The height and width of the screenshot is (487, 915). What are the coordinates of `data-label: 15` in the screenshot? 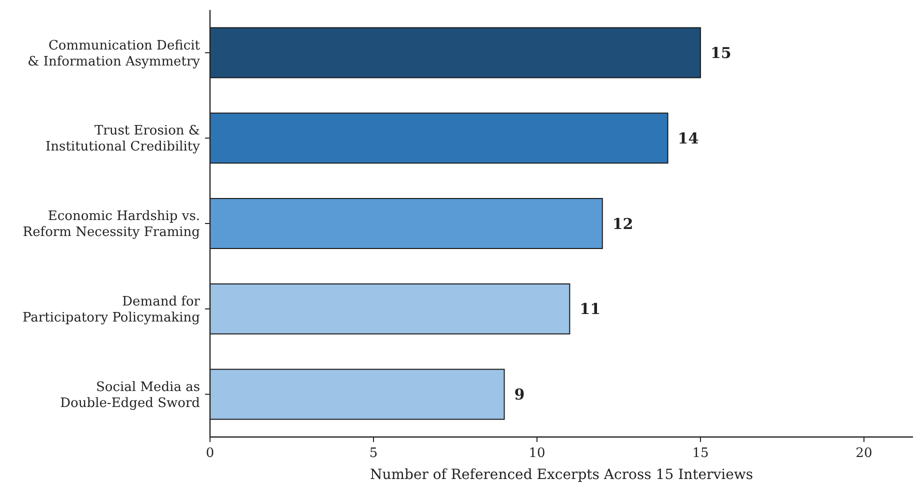 It's located at (721, 53).